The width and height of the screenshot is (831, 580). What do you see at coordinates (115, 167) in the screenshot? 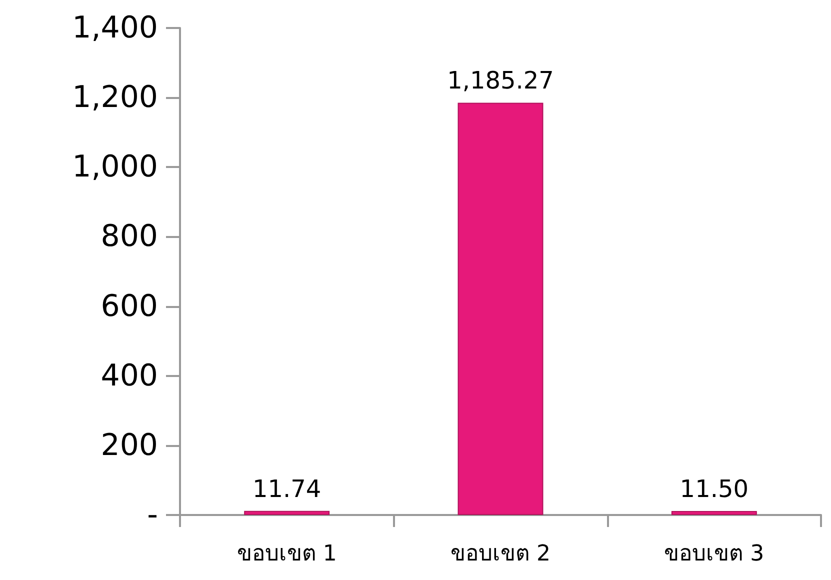
I see `y-tick-label: 1,000` at bounding box center [115, 167].